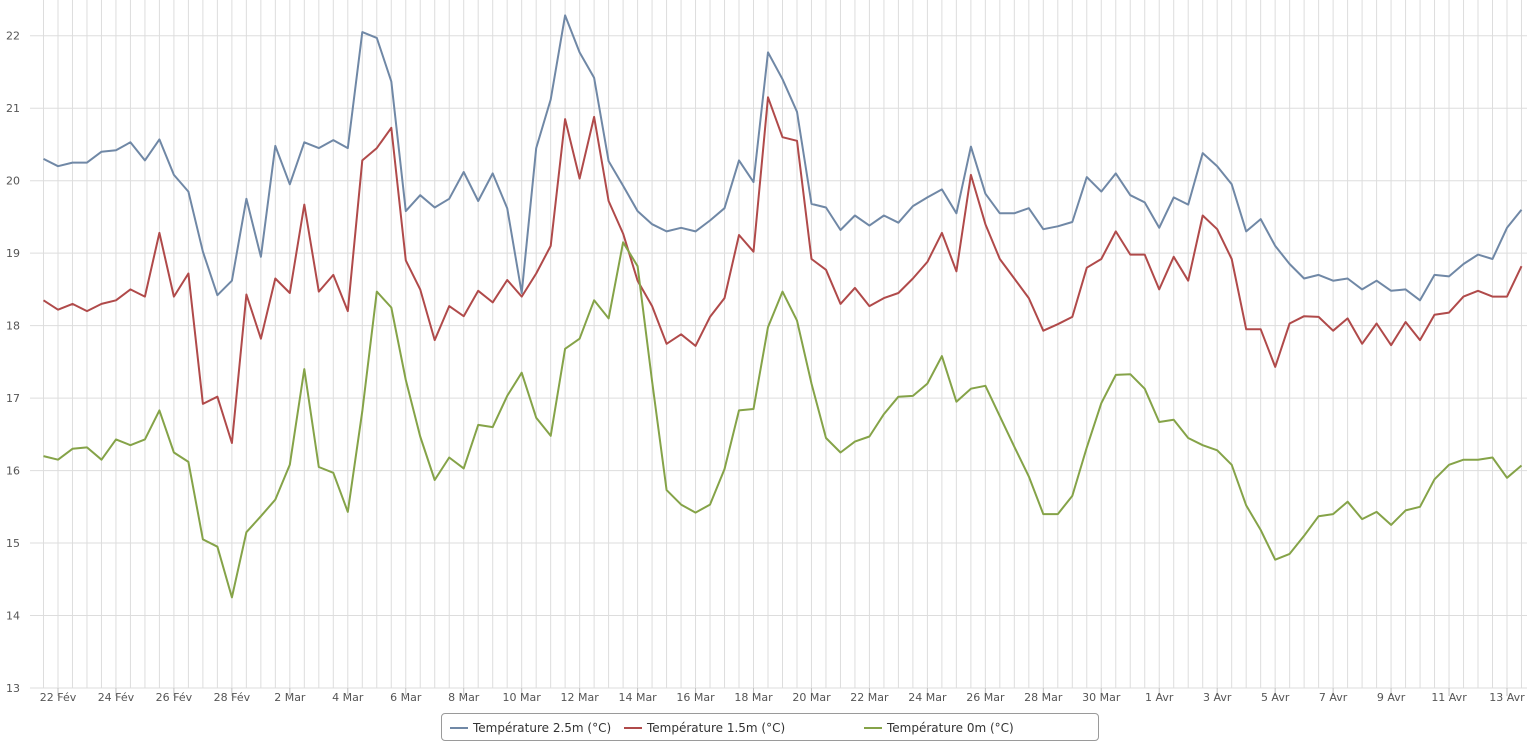  What do you see at coordinates (716, 728) in the screenshot?
I see `legend-label-temp-1-5m: Température 1.5m (°C)` at bounding box center [716, 728].